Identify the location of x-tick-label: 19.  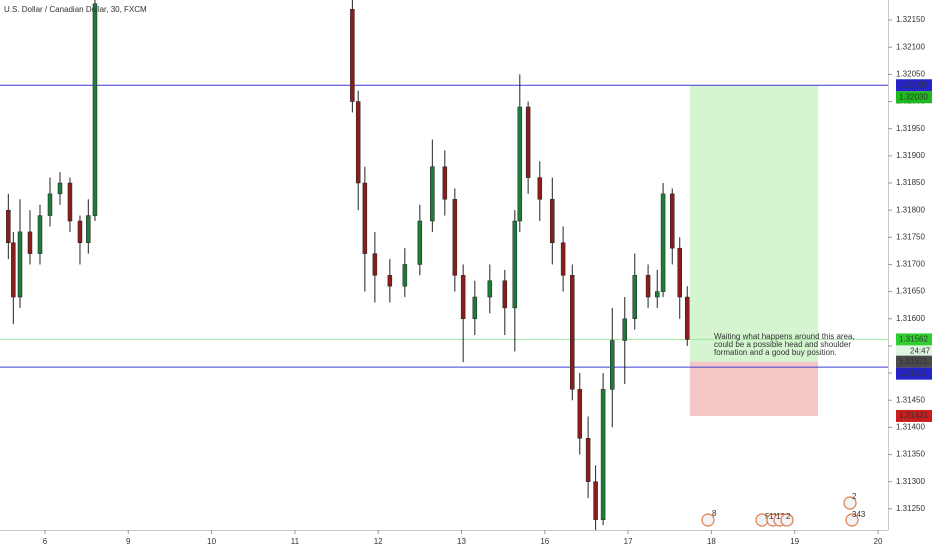
(794, 541).